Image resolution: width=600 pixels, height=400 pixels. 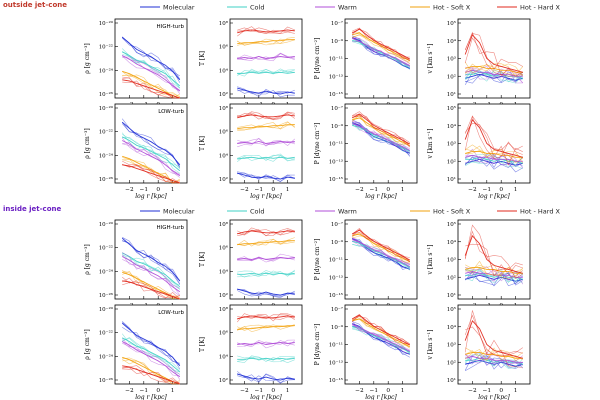 What do you see at coordinates (451, 179) in the screenshot?
I see `ytick-label: 10¹` at bounding box center [451, 179].